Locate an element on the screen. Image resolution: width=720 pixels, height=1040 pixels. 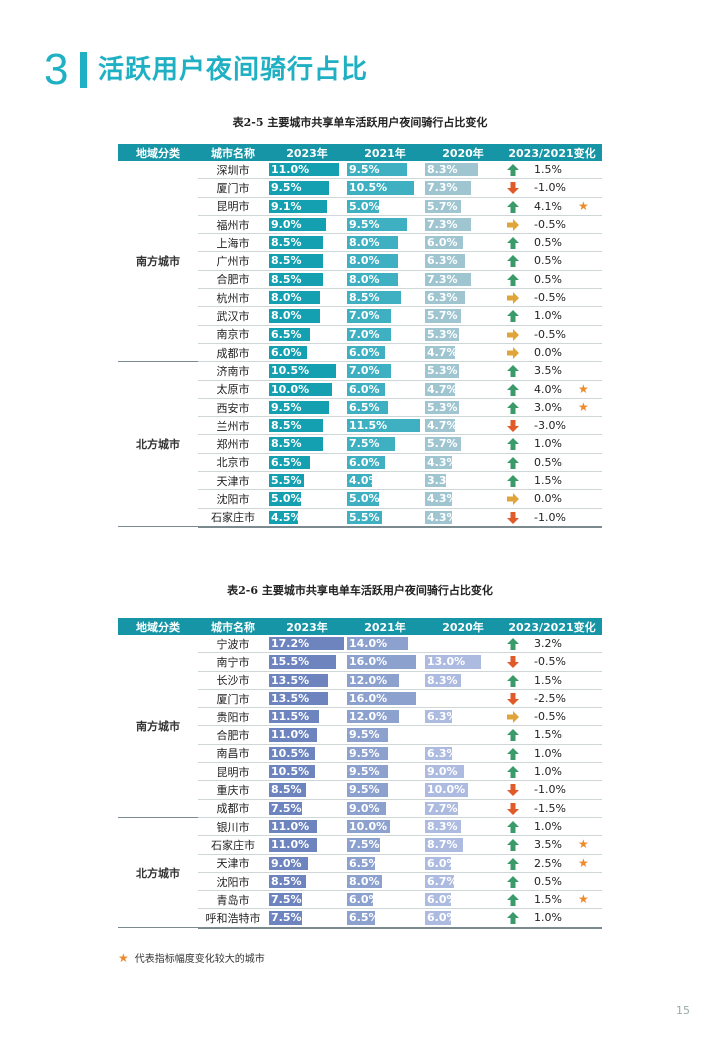
table-row: 石家庄市 4.5% 5.5% 4.3% -1.0% is located at coordinates (360, 518).